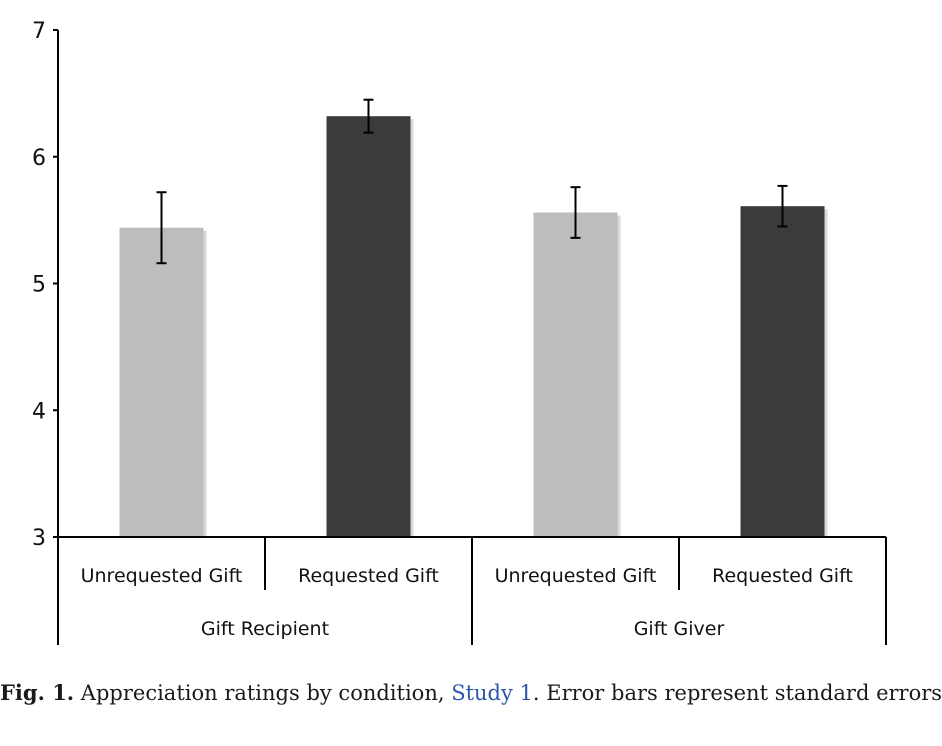  I want to click on y-tick-label: 3, so click(39, 538).